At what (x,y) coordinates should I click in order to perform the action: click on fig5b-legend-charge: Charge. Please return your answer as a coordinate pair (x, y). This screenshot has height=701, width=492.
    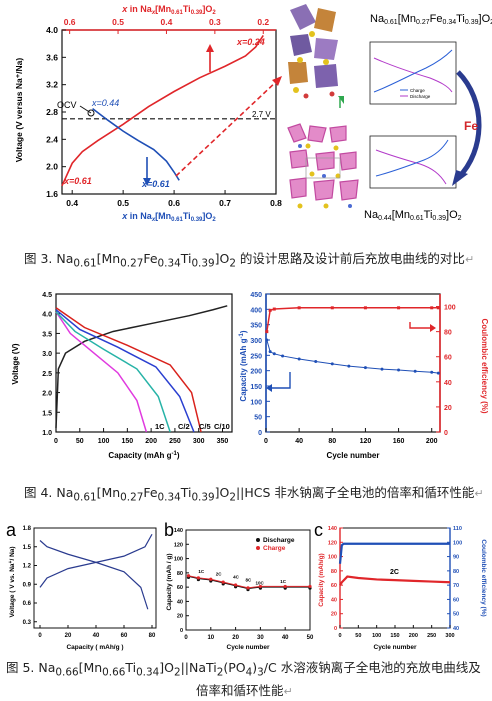
    Looking at the image, I should click on (274, 548).